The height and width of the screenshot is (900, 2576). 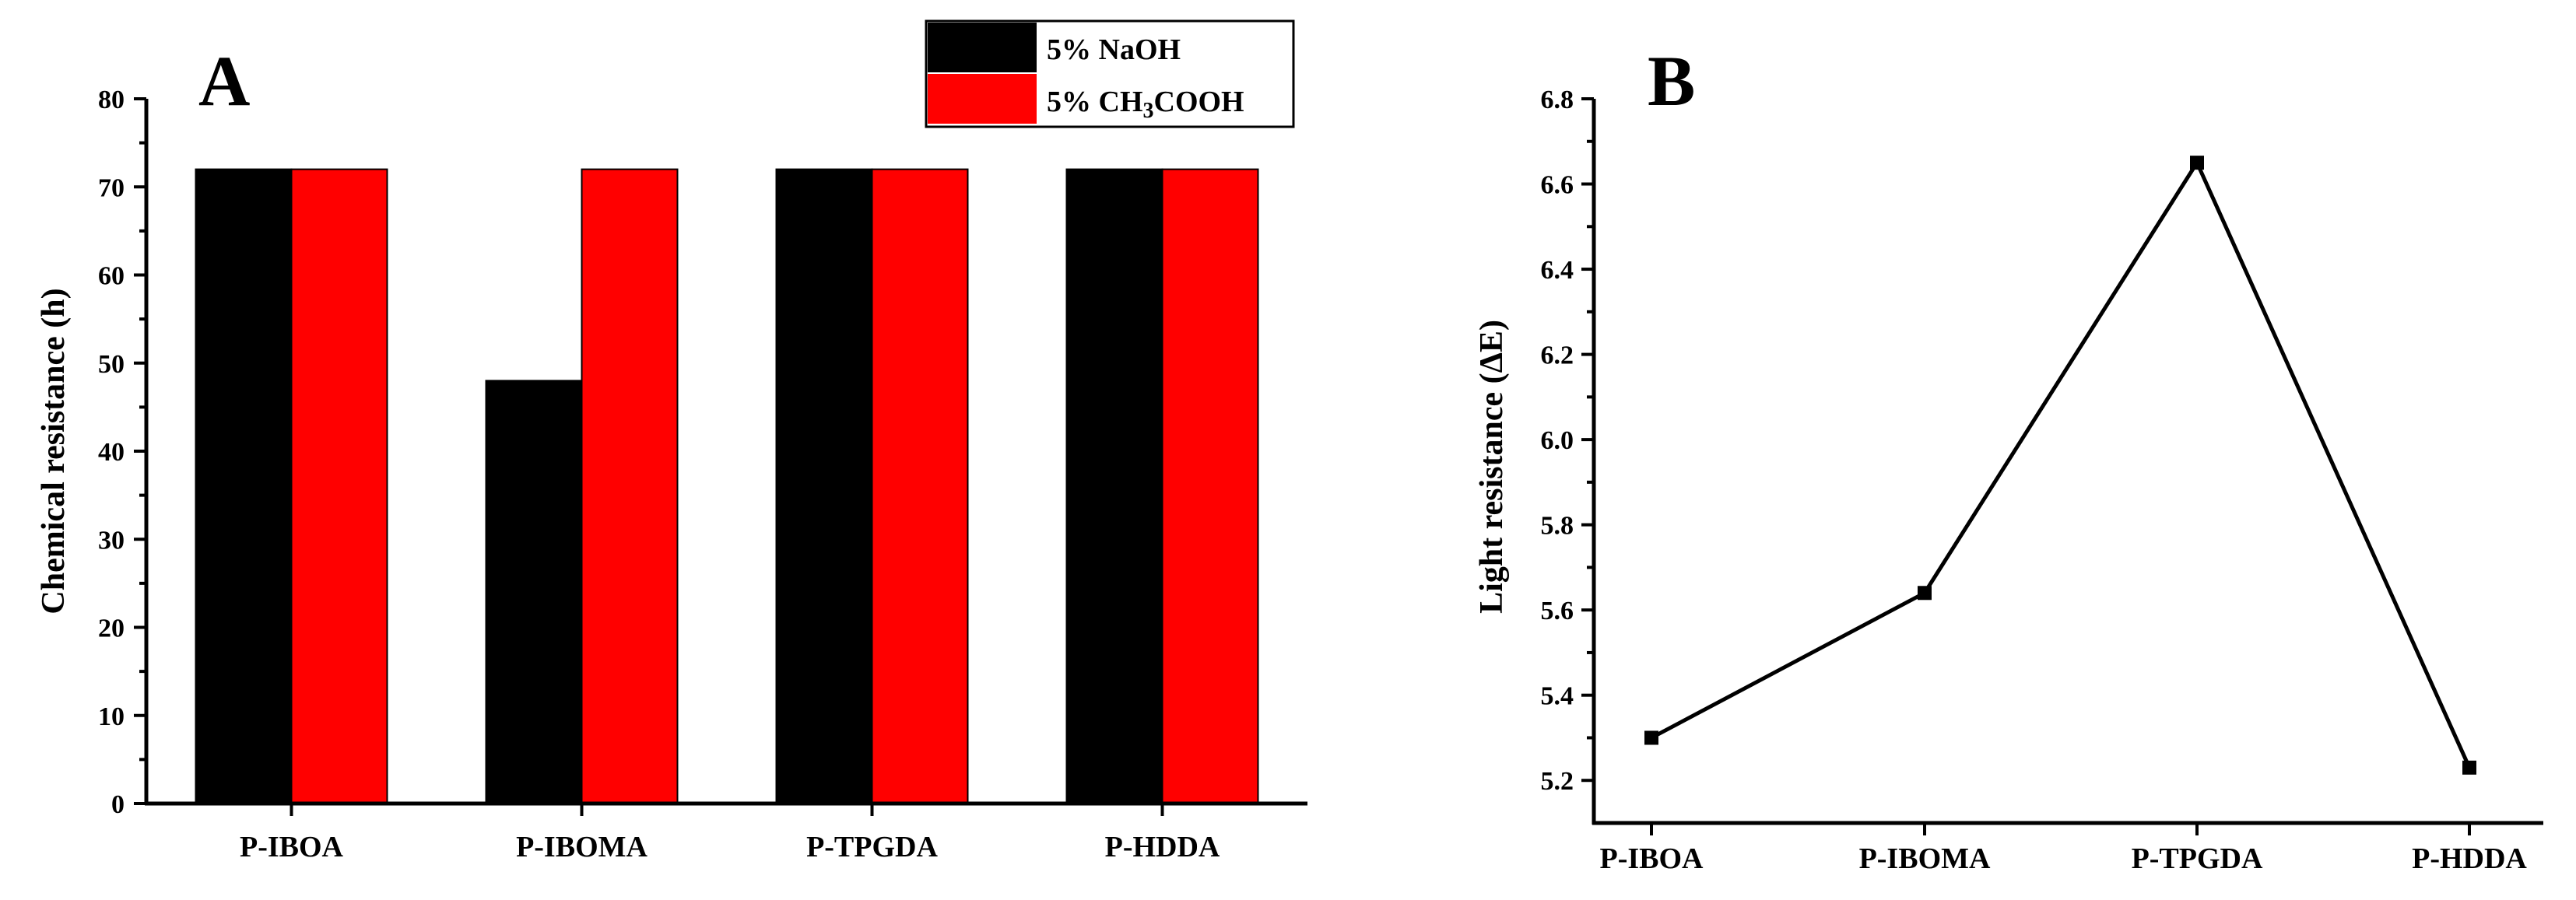 What do you see at coordinates (630, 487) in the screenshot?
I see `bar-p-iboma-5-ch3cooh` at bounding box center [630, 487].